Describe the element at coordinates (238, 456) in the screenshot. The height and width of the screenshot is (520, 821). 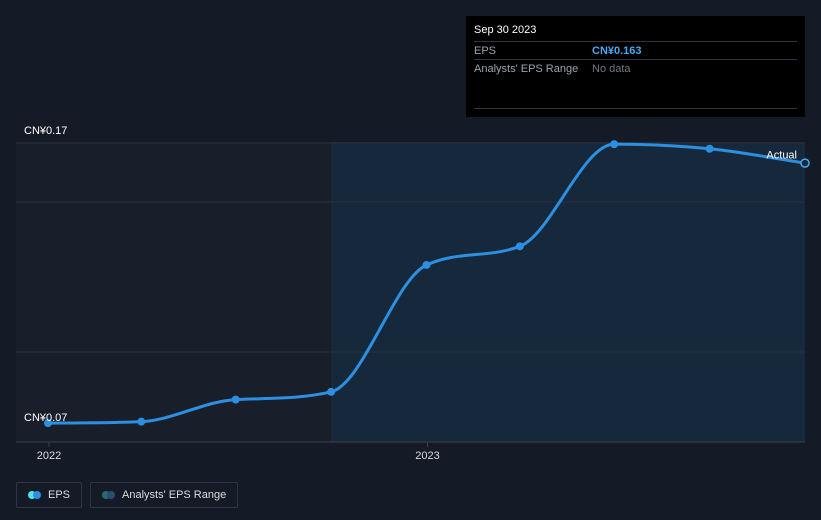
I see `x-axis-labels: 2022 2023` at that location.